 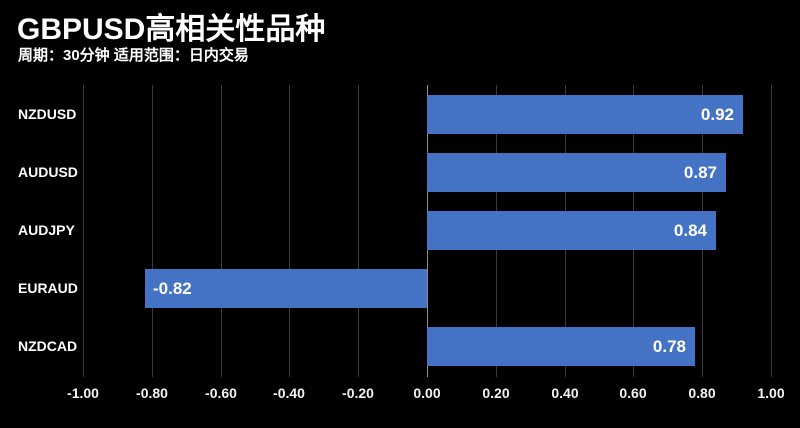 I want to click on bar: 0.84, so click(x=571, y=230).